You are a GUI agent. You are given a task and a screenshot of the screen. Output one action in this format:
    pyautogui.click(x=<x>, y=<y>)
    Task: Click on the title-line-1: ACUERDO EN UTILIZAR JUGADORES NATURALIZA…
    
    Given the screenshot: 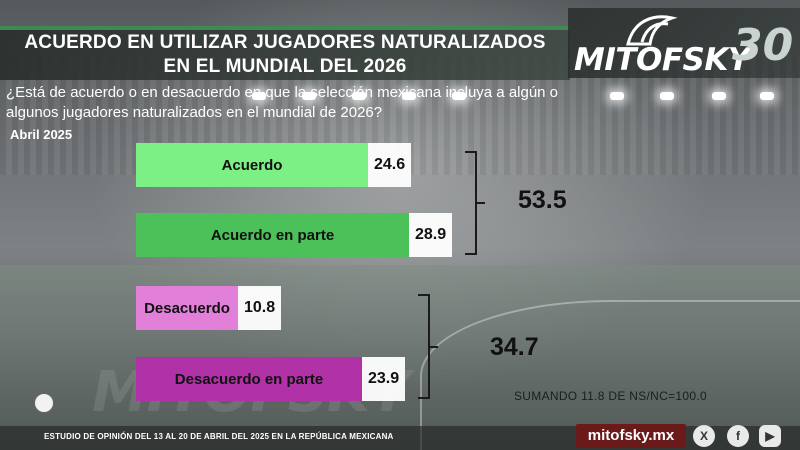 What is the action you would take?
    pyautogui.click(x=285, y=42)
    